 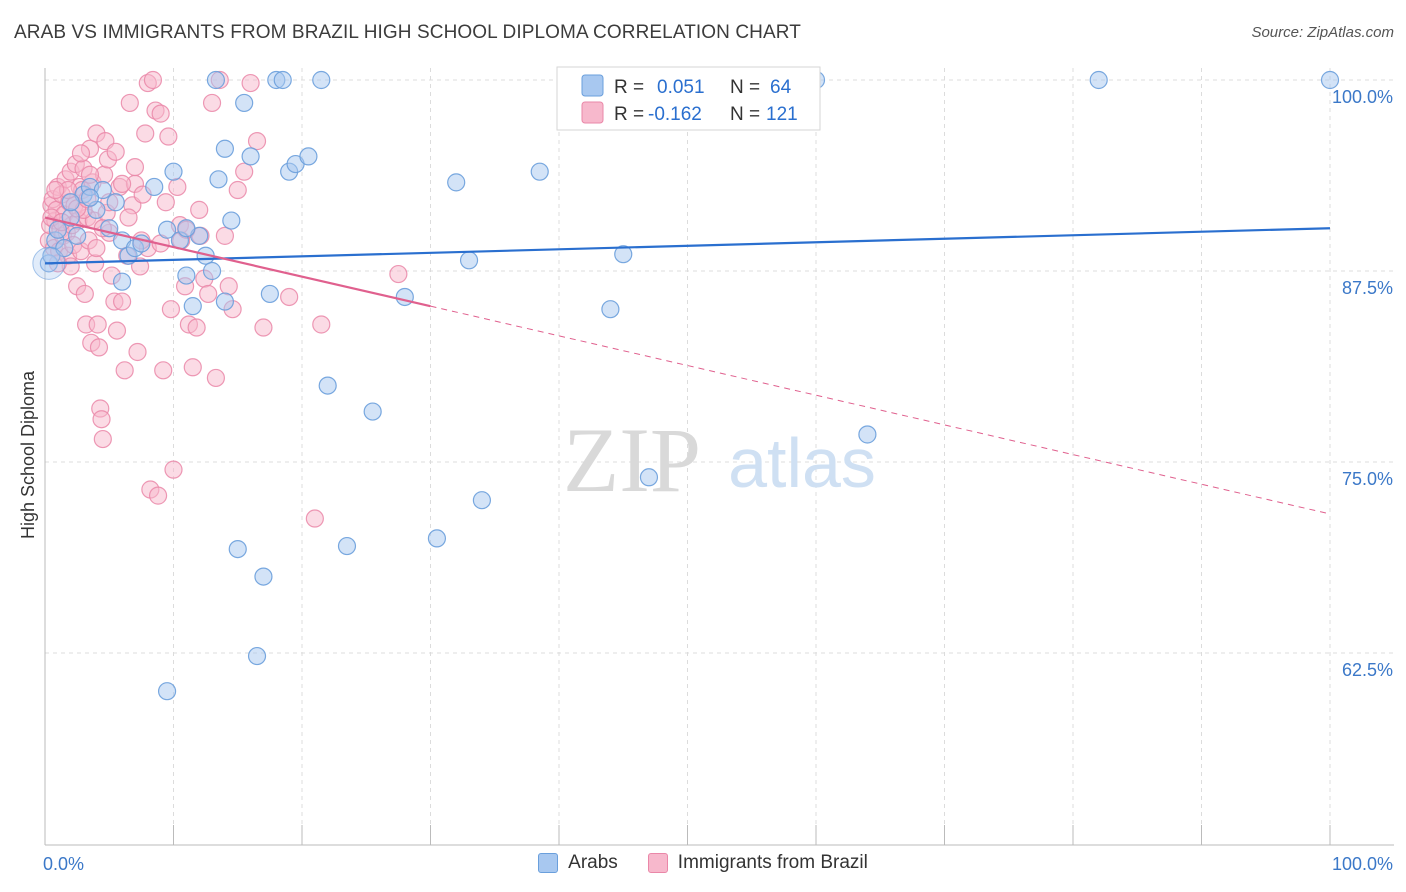 I want to click on legend-box: R = 0.051 N = 64 R = -0.162 N = 121, so click(x=688, y=98).